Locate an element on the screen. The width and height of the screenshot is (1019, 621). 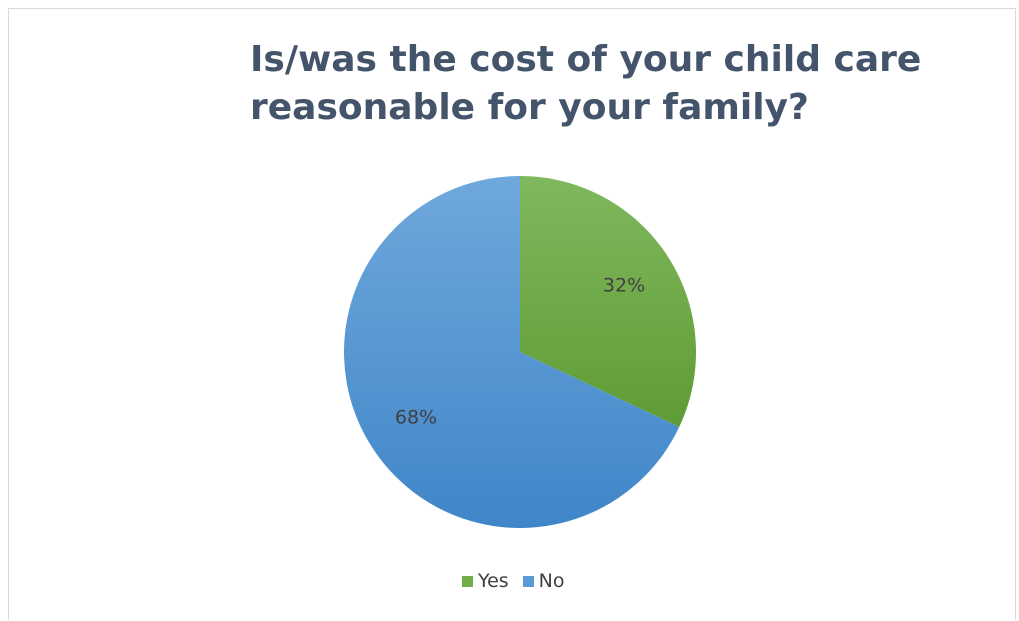
legend: Yes No is located at coordinates (513, 581).